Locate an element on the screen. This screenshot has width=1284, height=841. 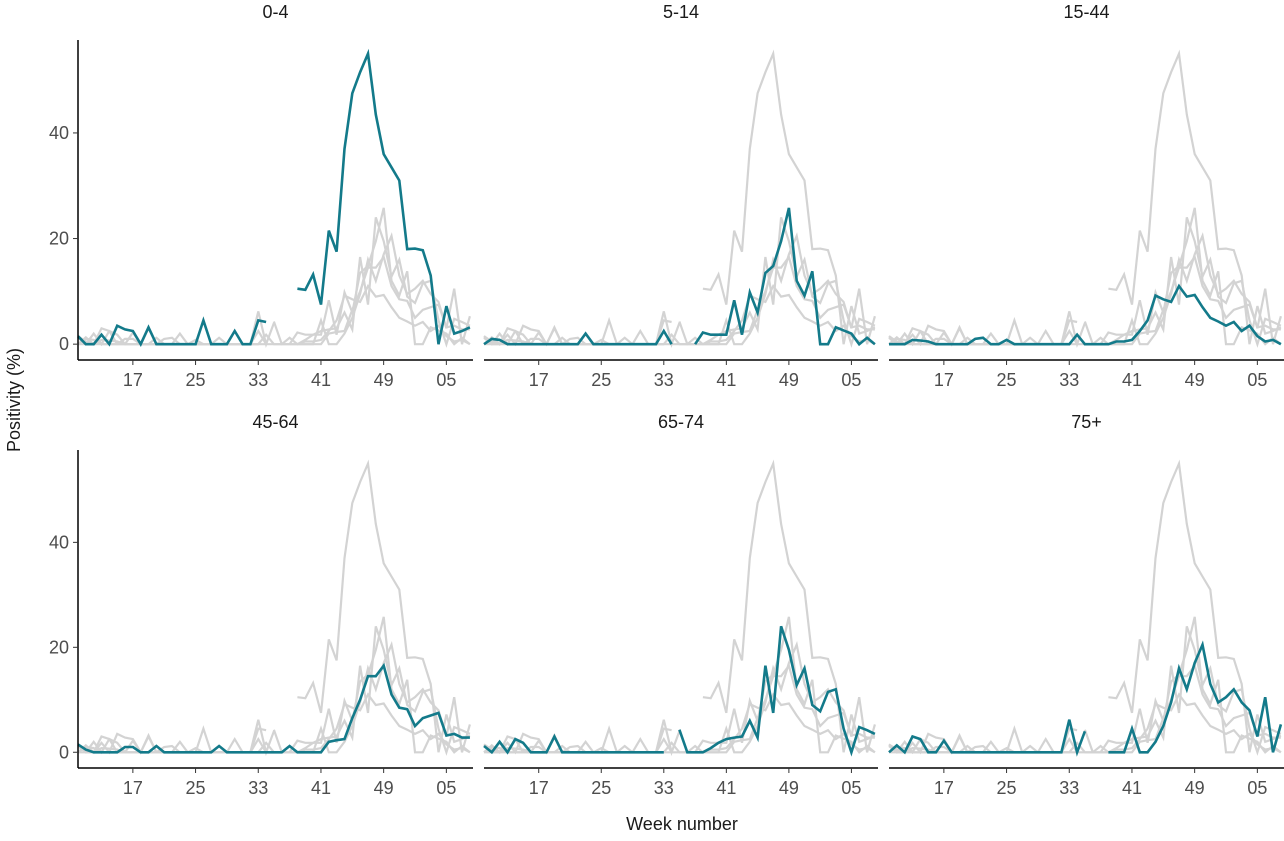
panel-title: 45-64 is located at coordinates (275, 422).